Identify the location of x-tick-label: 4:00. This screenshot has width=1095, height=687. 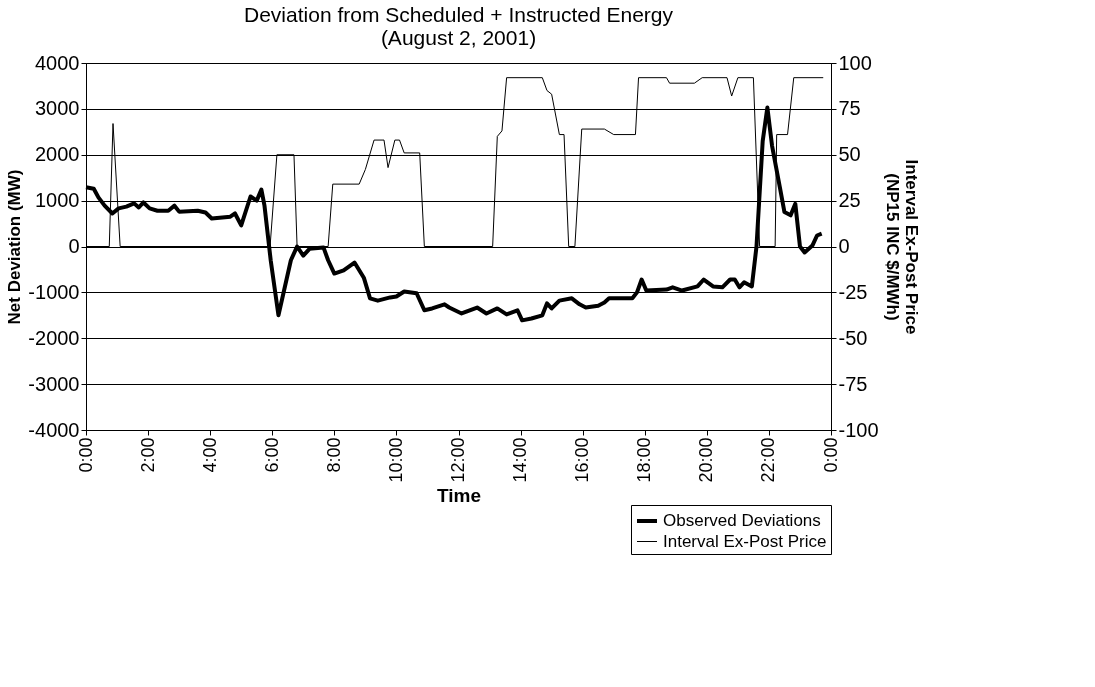
(209, 455).